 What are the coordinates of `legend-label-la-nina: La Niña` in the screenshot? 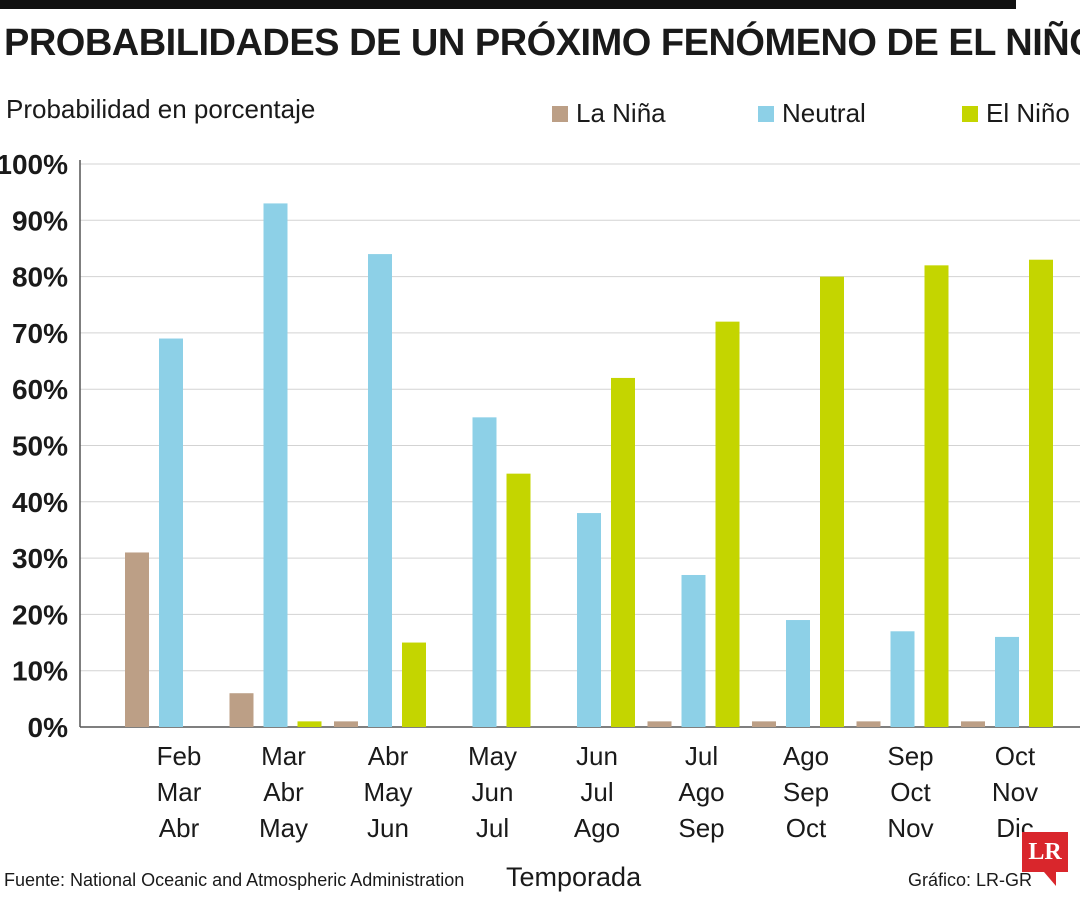 It's located at (621, 113).